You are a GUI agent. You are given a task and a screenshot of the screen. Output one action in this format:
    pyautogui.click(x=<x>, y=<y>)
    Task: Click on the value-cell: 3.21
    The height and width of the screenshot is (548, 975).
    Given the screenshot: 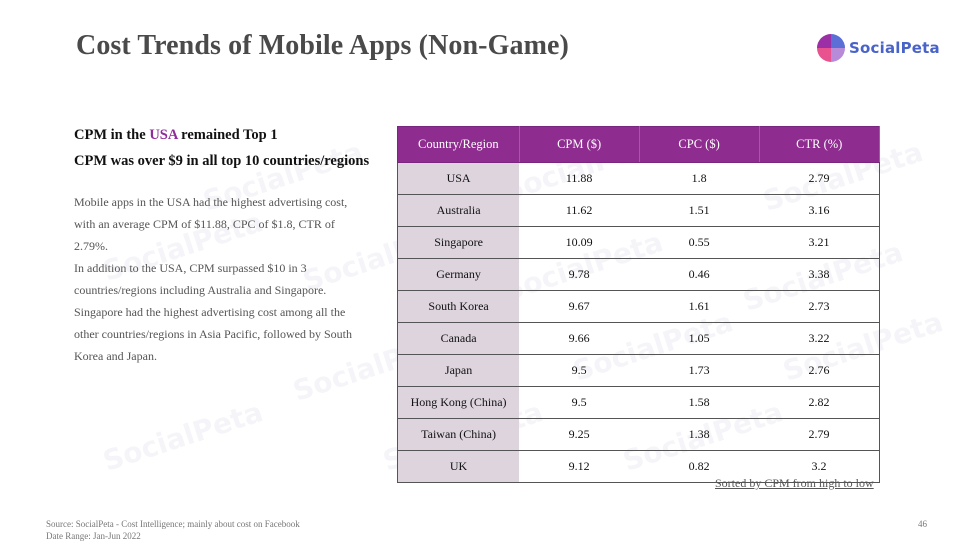 What is the action you would take?
    pyautogui.click(x=819, y=242)
    